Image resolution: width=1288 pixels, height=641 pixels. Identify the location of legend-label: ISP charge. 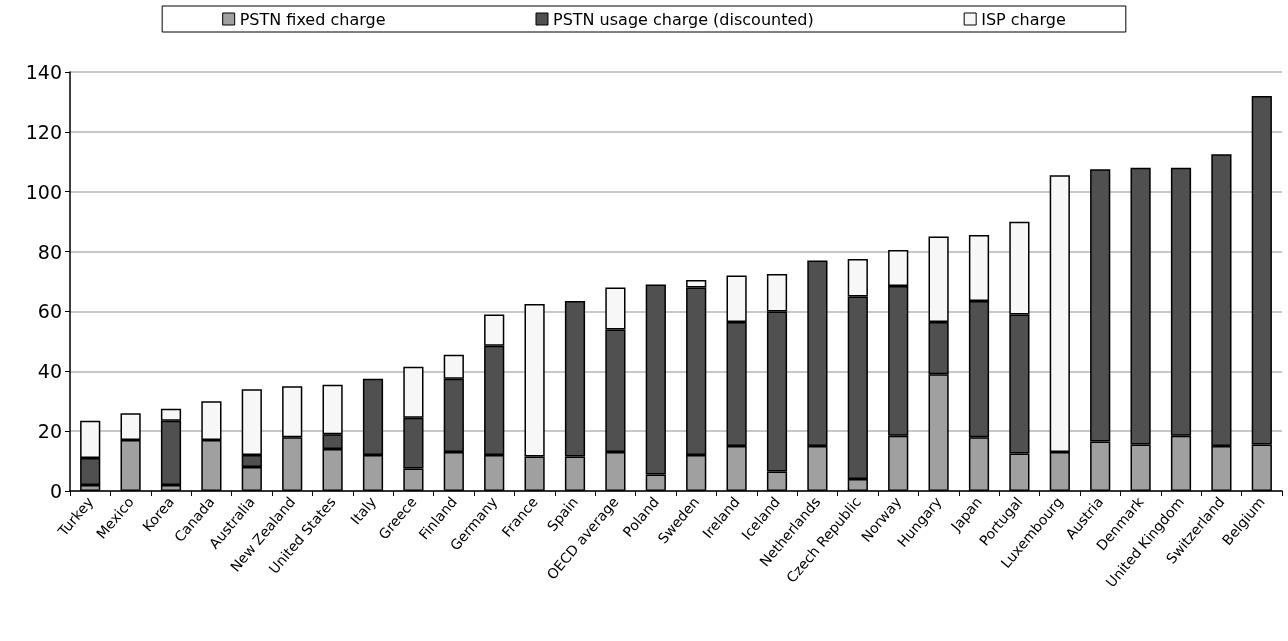
(1023, 19).